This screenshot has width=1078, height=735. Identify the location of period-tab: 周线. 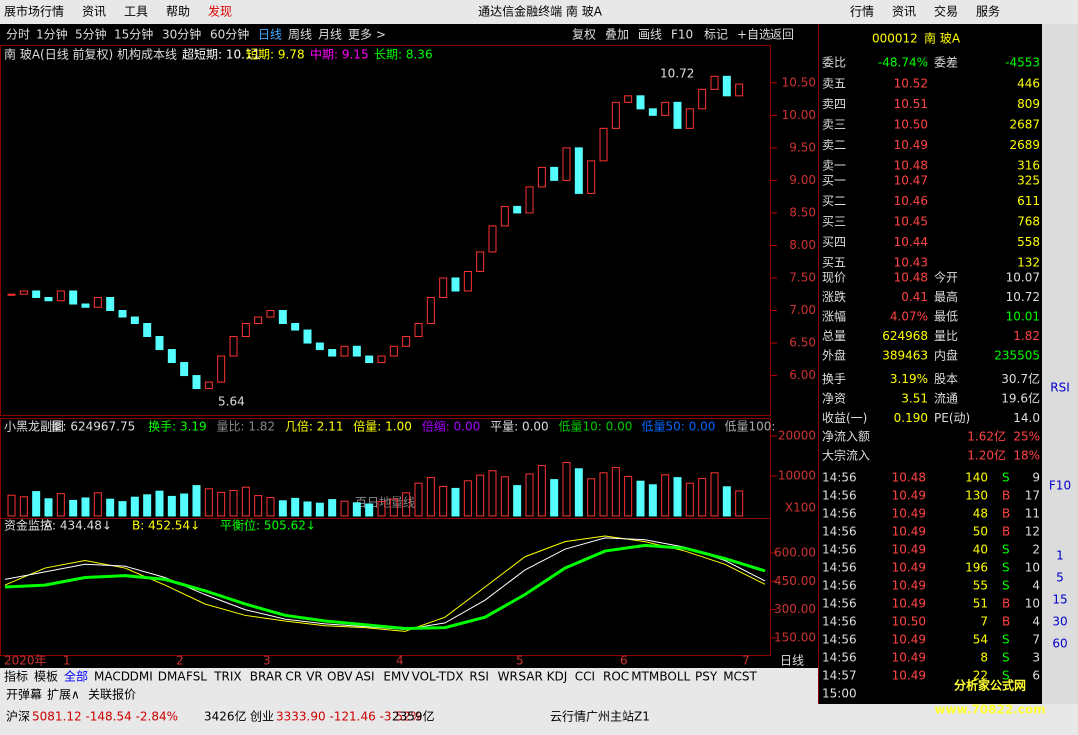
(300, 35).